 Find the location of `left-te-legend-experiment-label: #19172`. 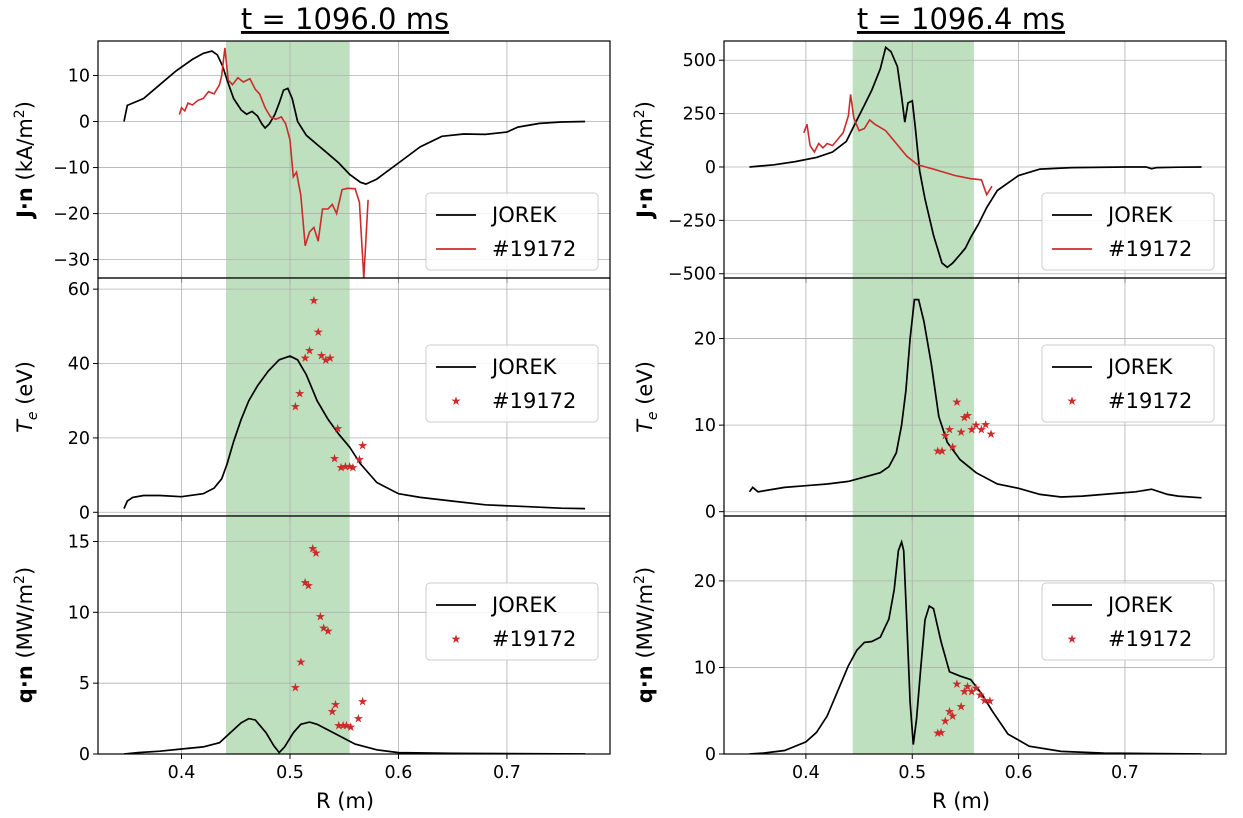

left-te-legend-experiment-label: #19172 is located at coordinates (534, 401).